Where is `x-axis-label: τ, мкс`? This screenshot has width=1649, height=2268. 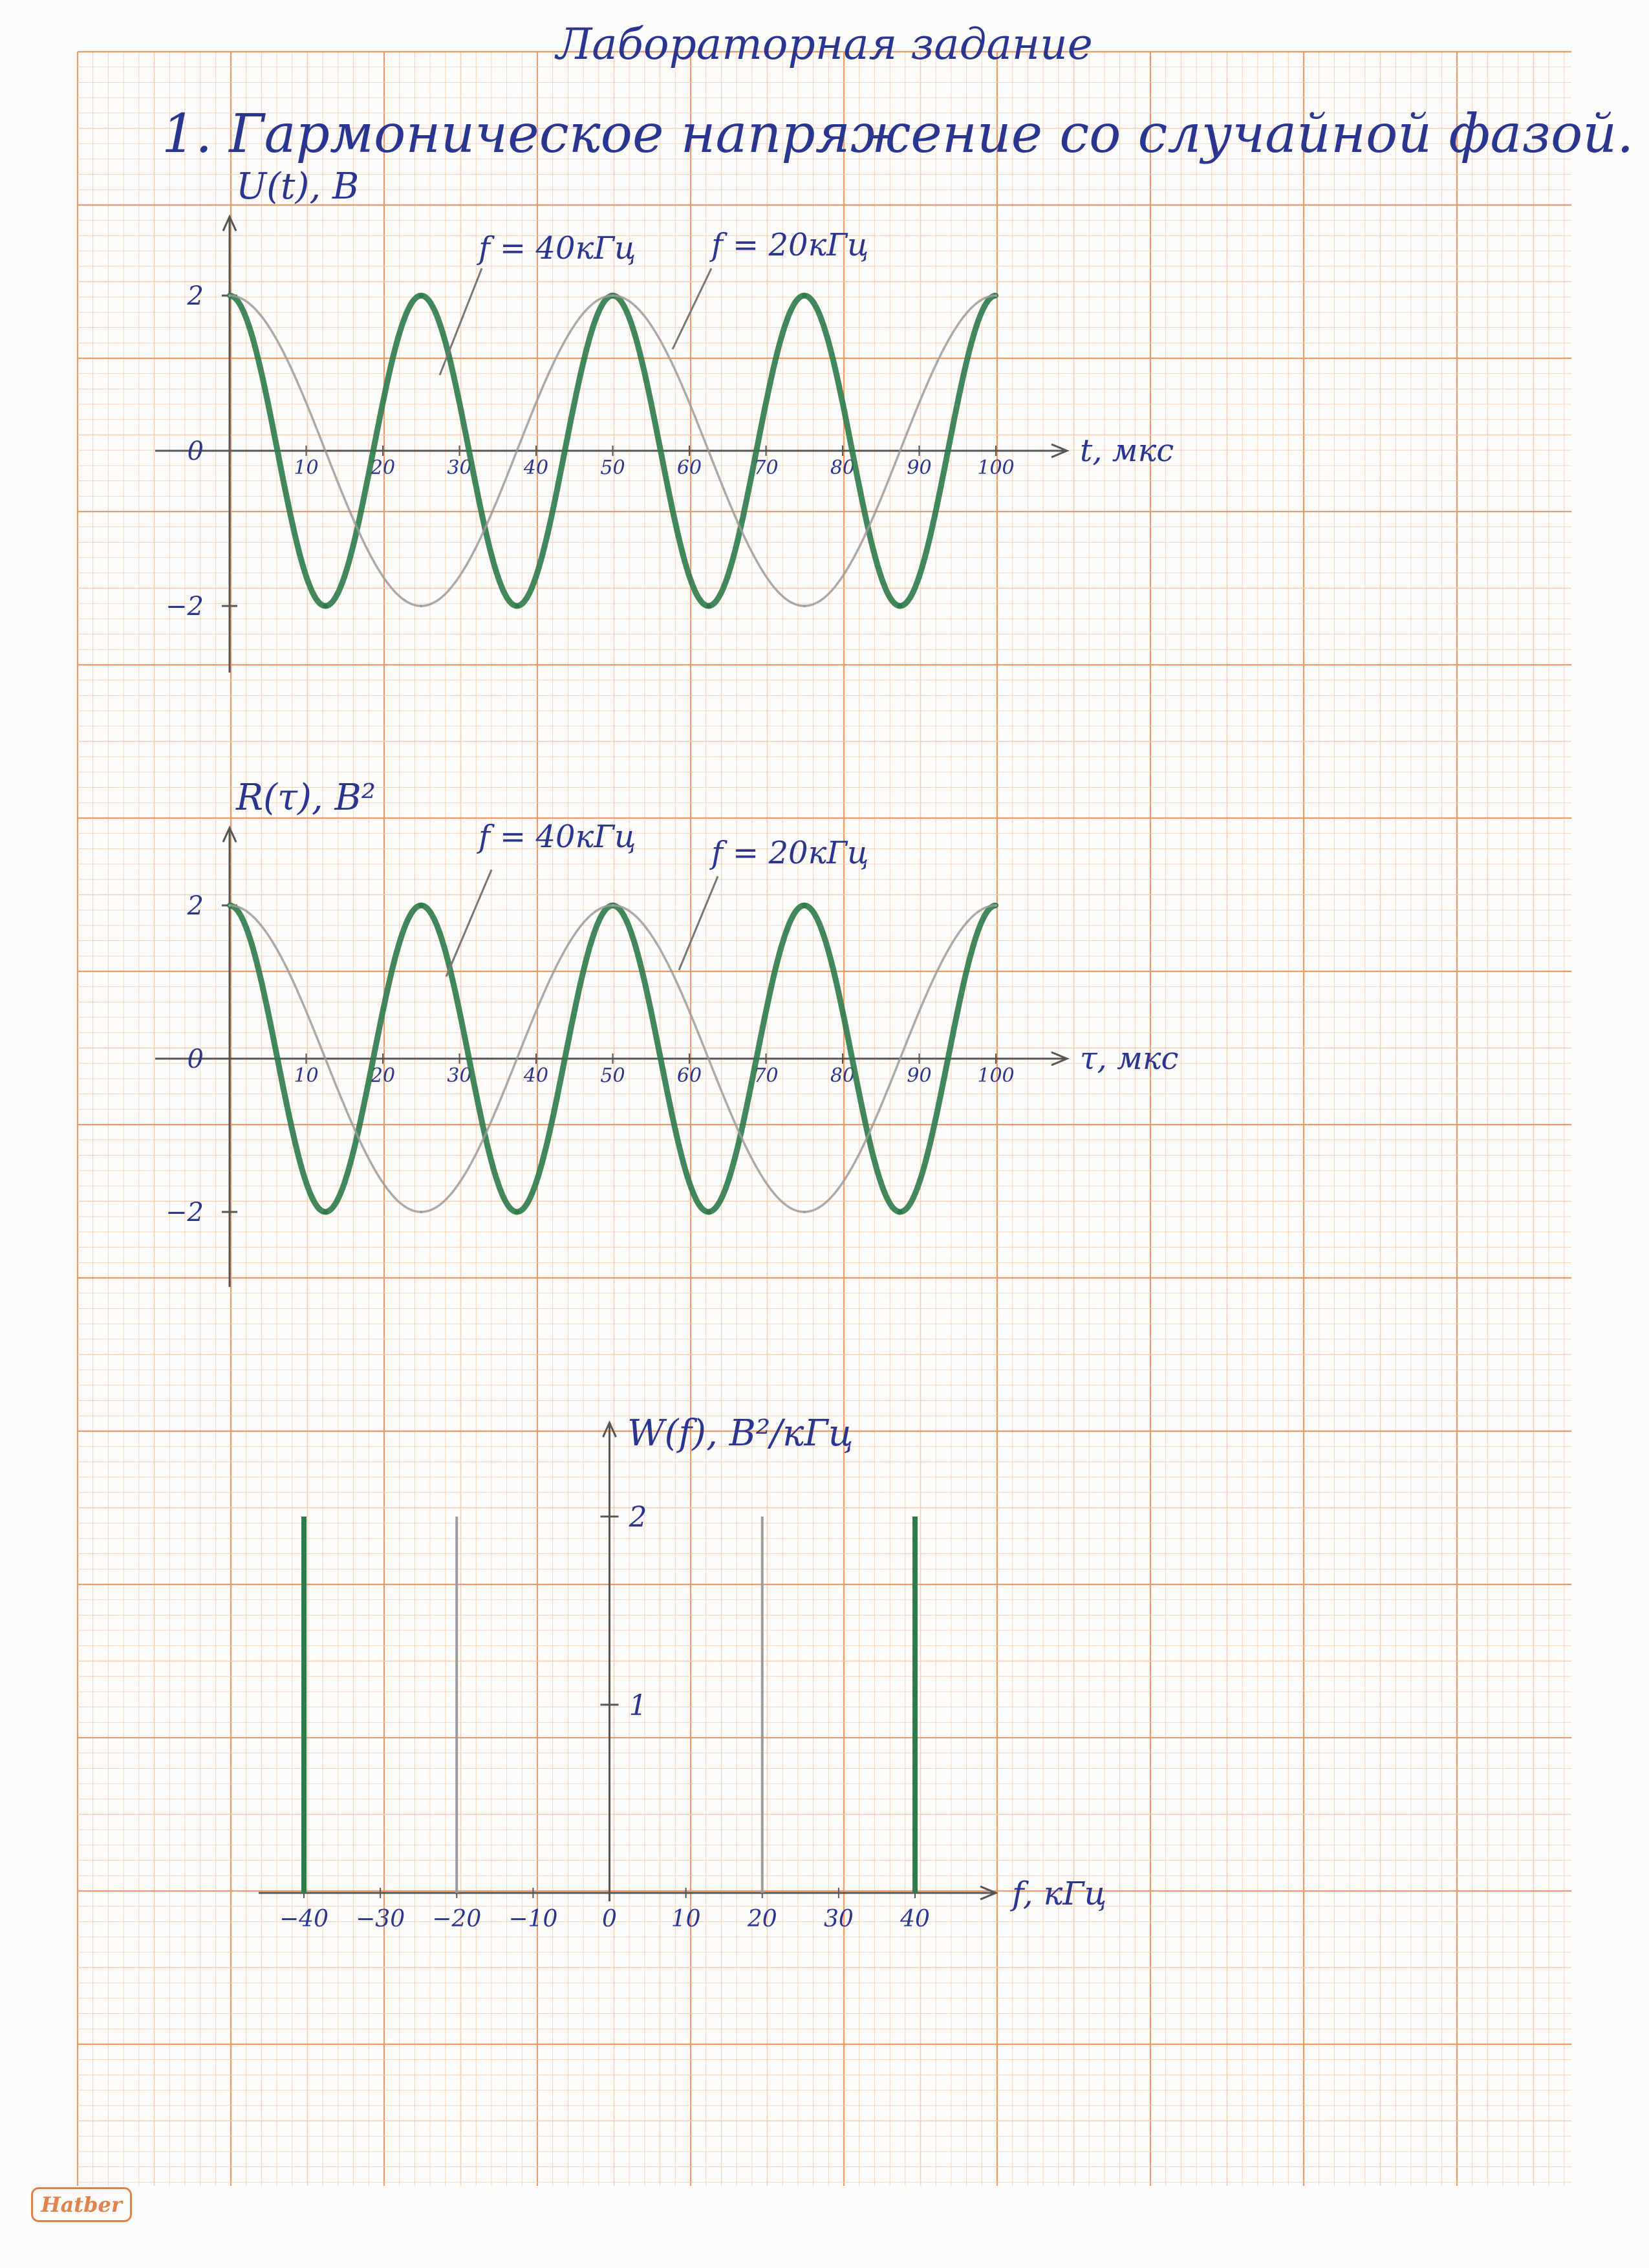 x-axis-label: τ, мкс is located at coordinates (1129, 1059).